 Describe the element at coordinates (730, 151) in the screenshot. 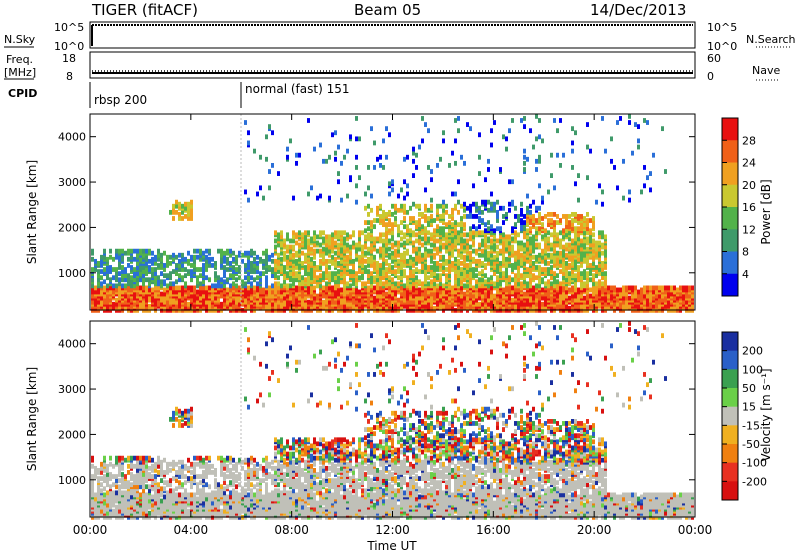

I see `colorbar-swatch` at that location.